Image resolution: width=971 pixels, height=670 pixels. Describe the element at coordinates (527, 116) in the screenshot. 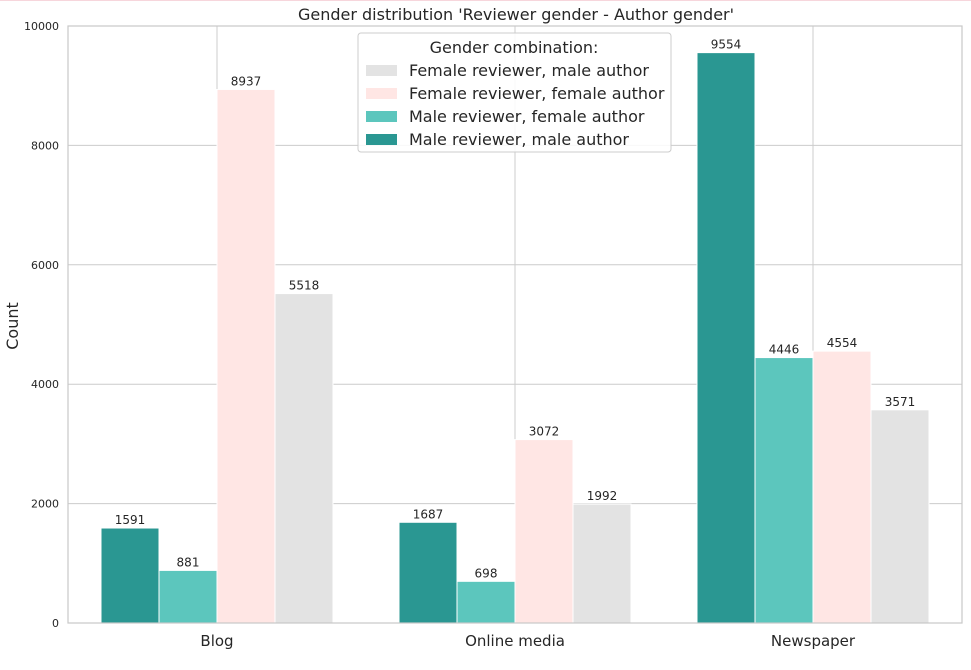

I see `legend-label: Male reviewer, female author` at that location.